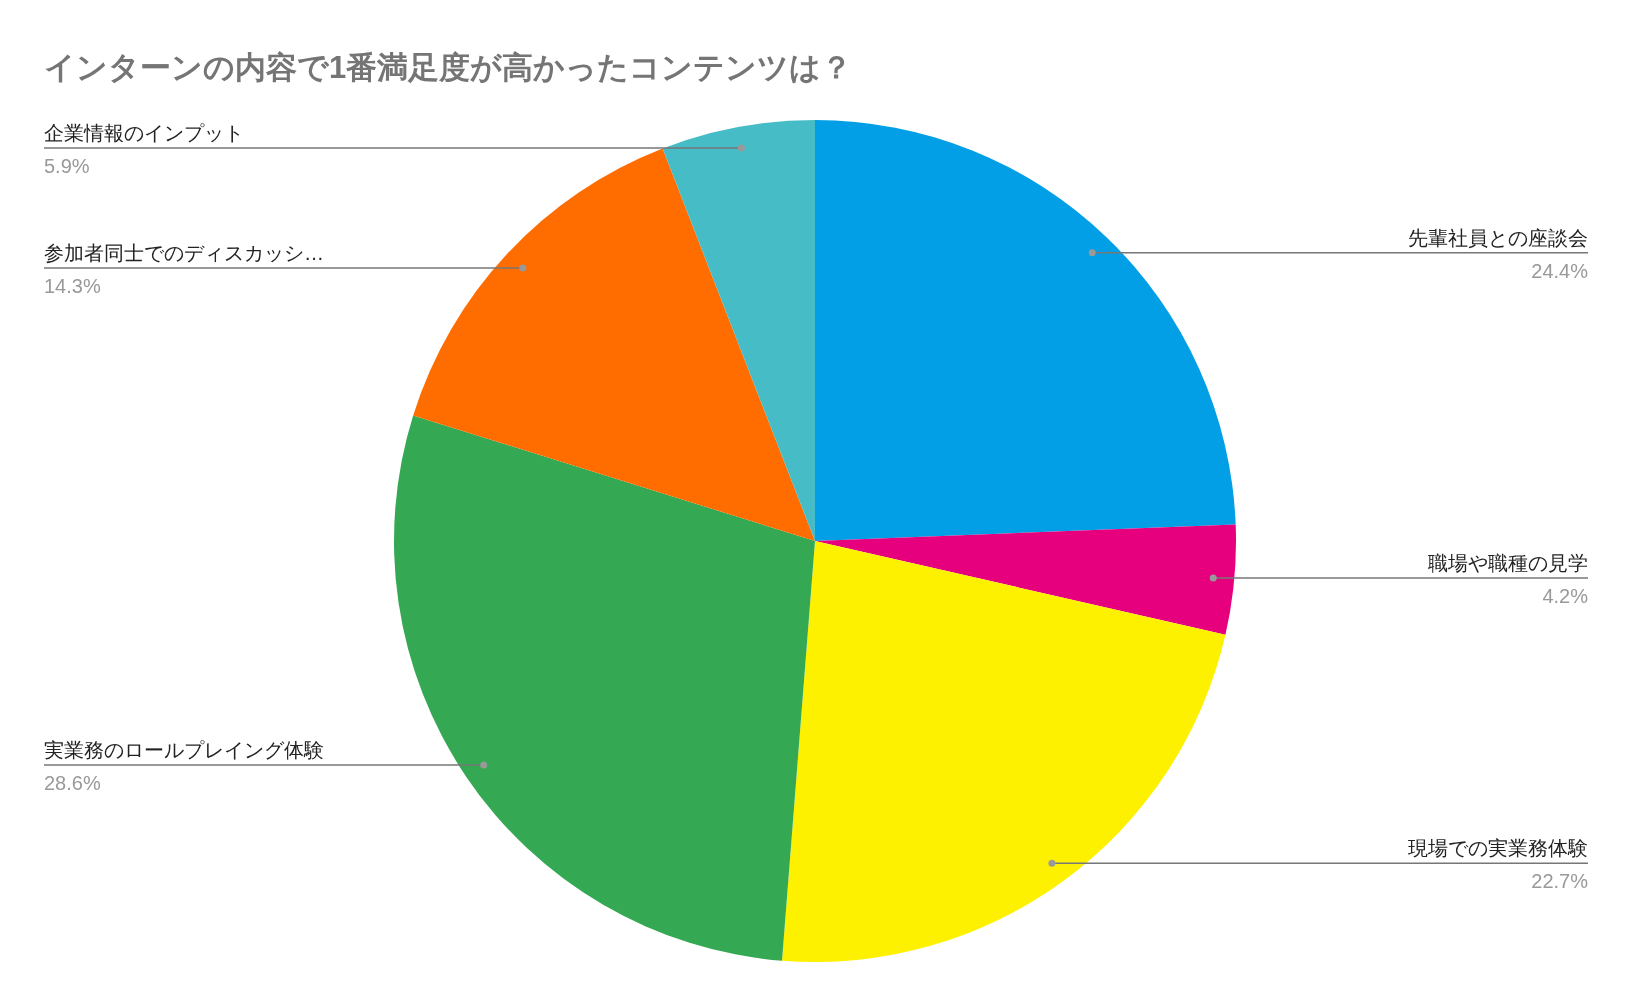 The height and width of the screenshot is (1008, 1638). I want to click on data-label: 28.6%, so click(72, 783).